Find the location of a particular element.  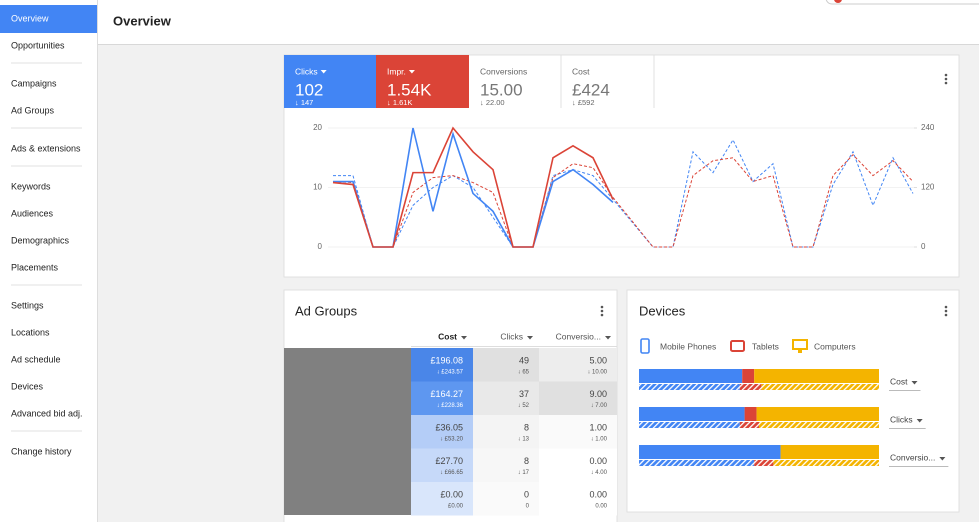

cell-value: £164.27 is located at coordinates (446, 394).